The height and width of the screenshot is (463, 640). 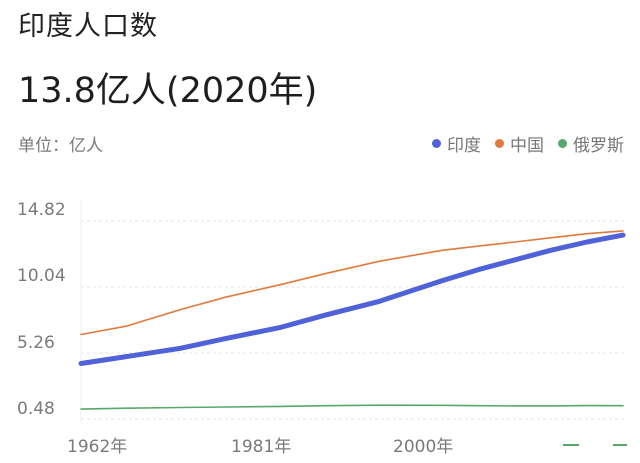 What do you see at coordinates (36, 343) in the screenshot?
I see `y-tick-label: 5.26` at bounding box center [36, 343].